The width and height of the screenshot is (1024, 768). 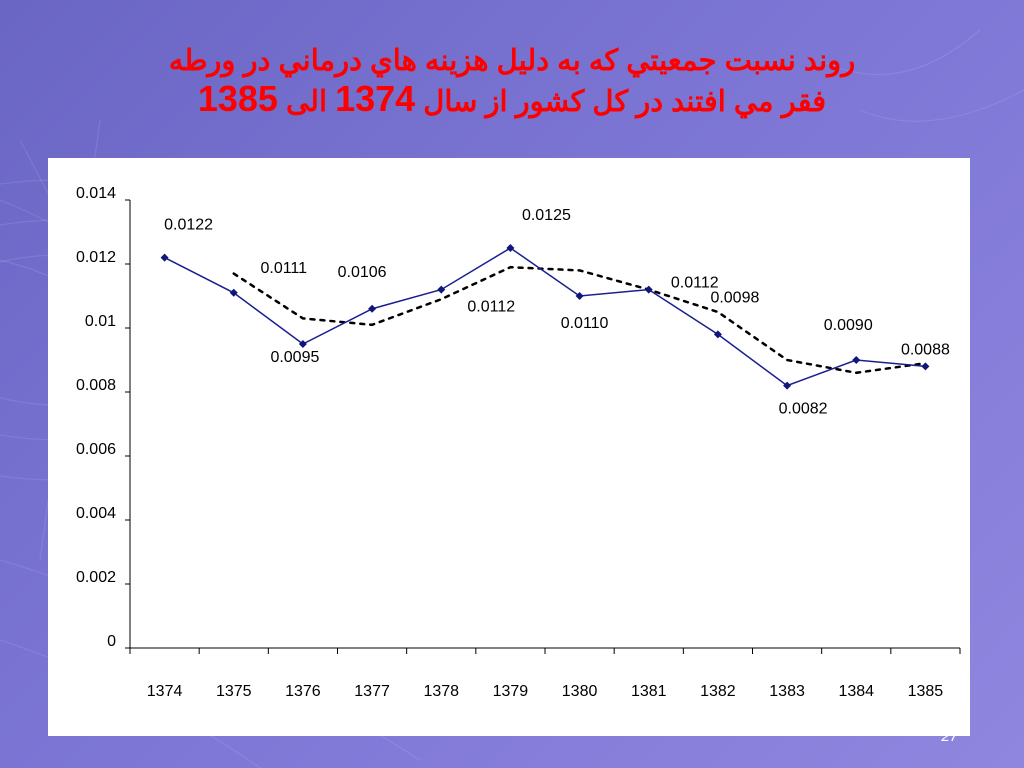 I want to click on x-tick-label: 1377, so click(x=372, y=691).